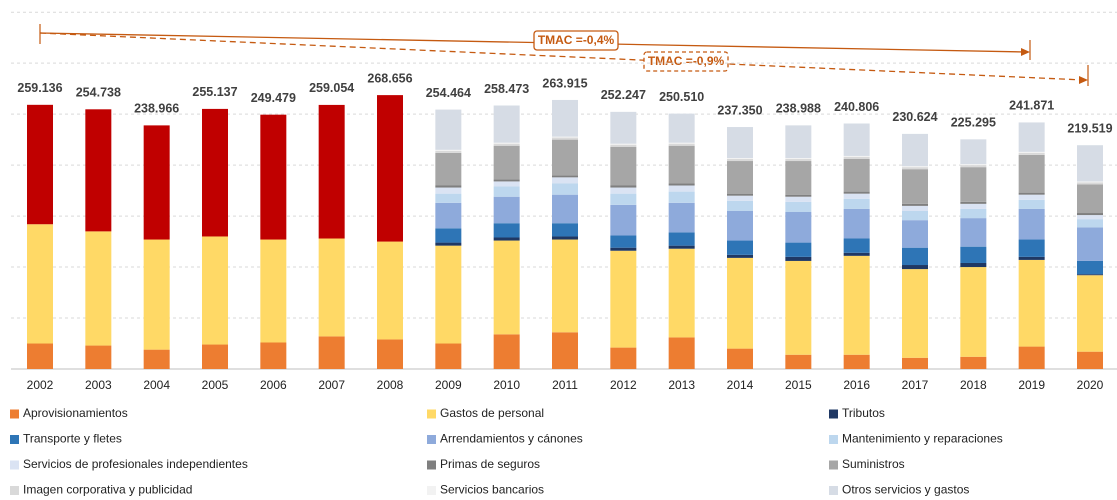 Image resolution: width=1117 pixels, height=500 pixels. I want to click on legend-label: Imagen corporativa y publicidad, so click(107, 490).